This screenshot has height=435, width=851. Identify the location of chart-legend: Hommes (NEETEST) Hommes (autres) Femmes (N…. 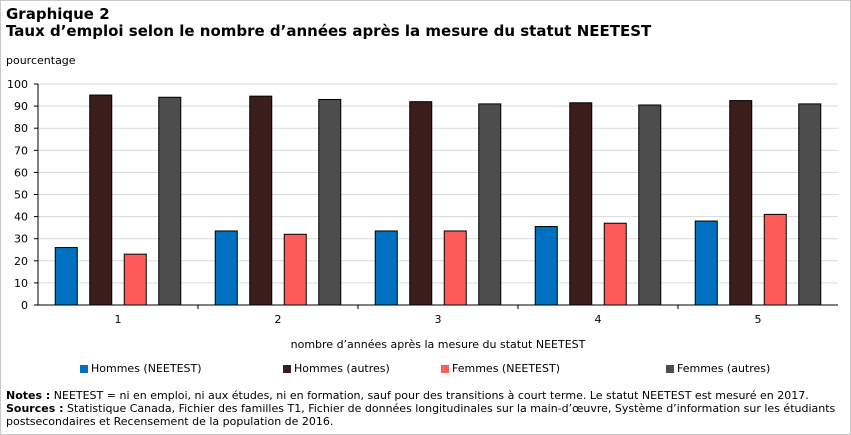
(425, 370).